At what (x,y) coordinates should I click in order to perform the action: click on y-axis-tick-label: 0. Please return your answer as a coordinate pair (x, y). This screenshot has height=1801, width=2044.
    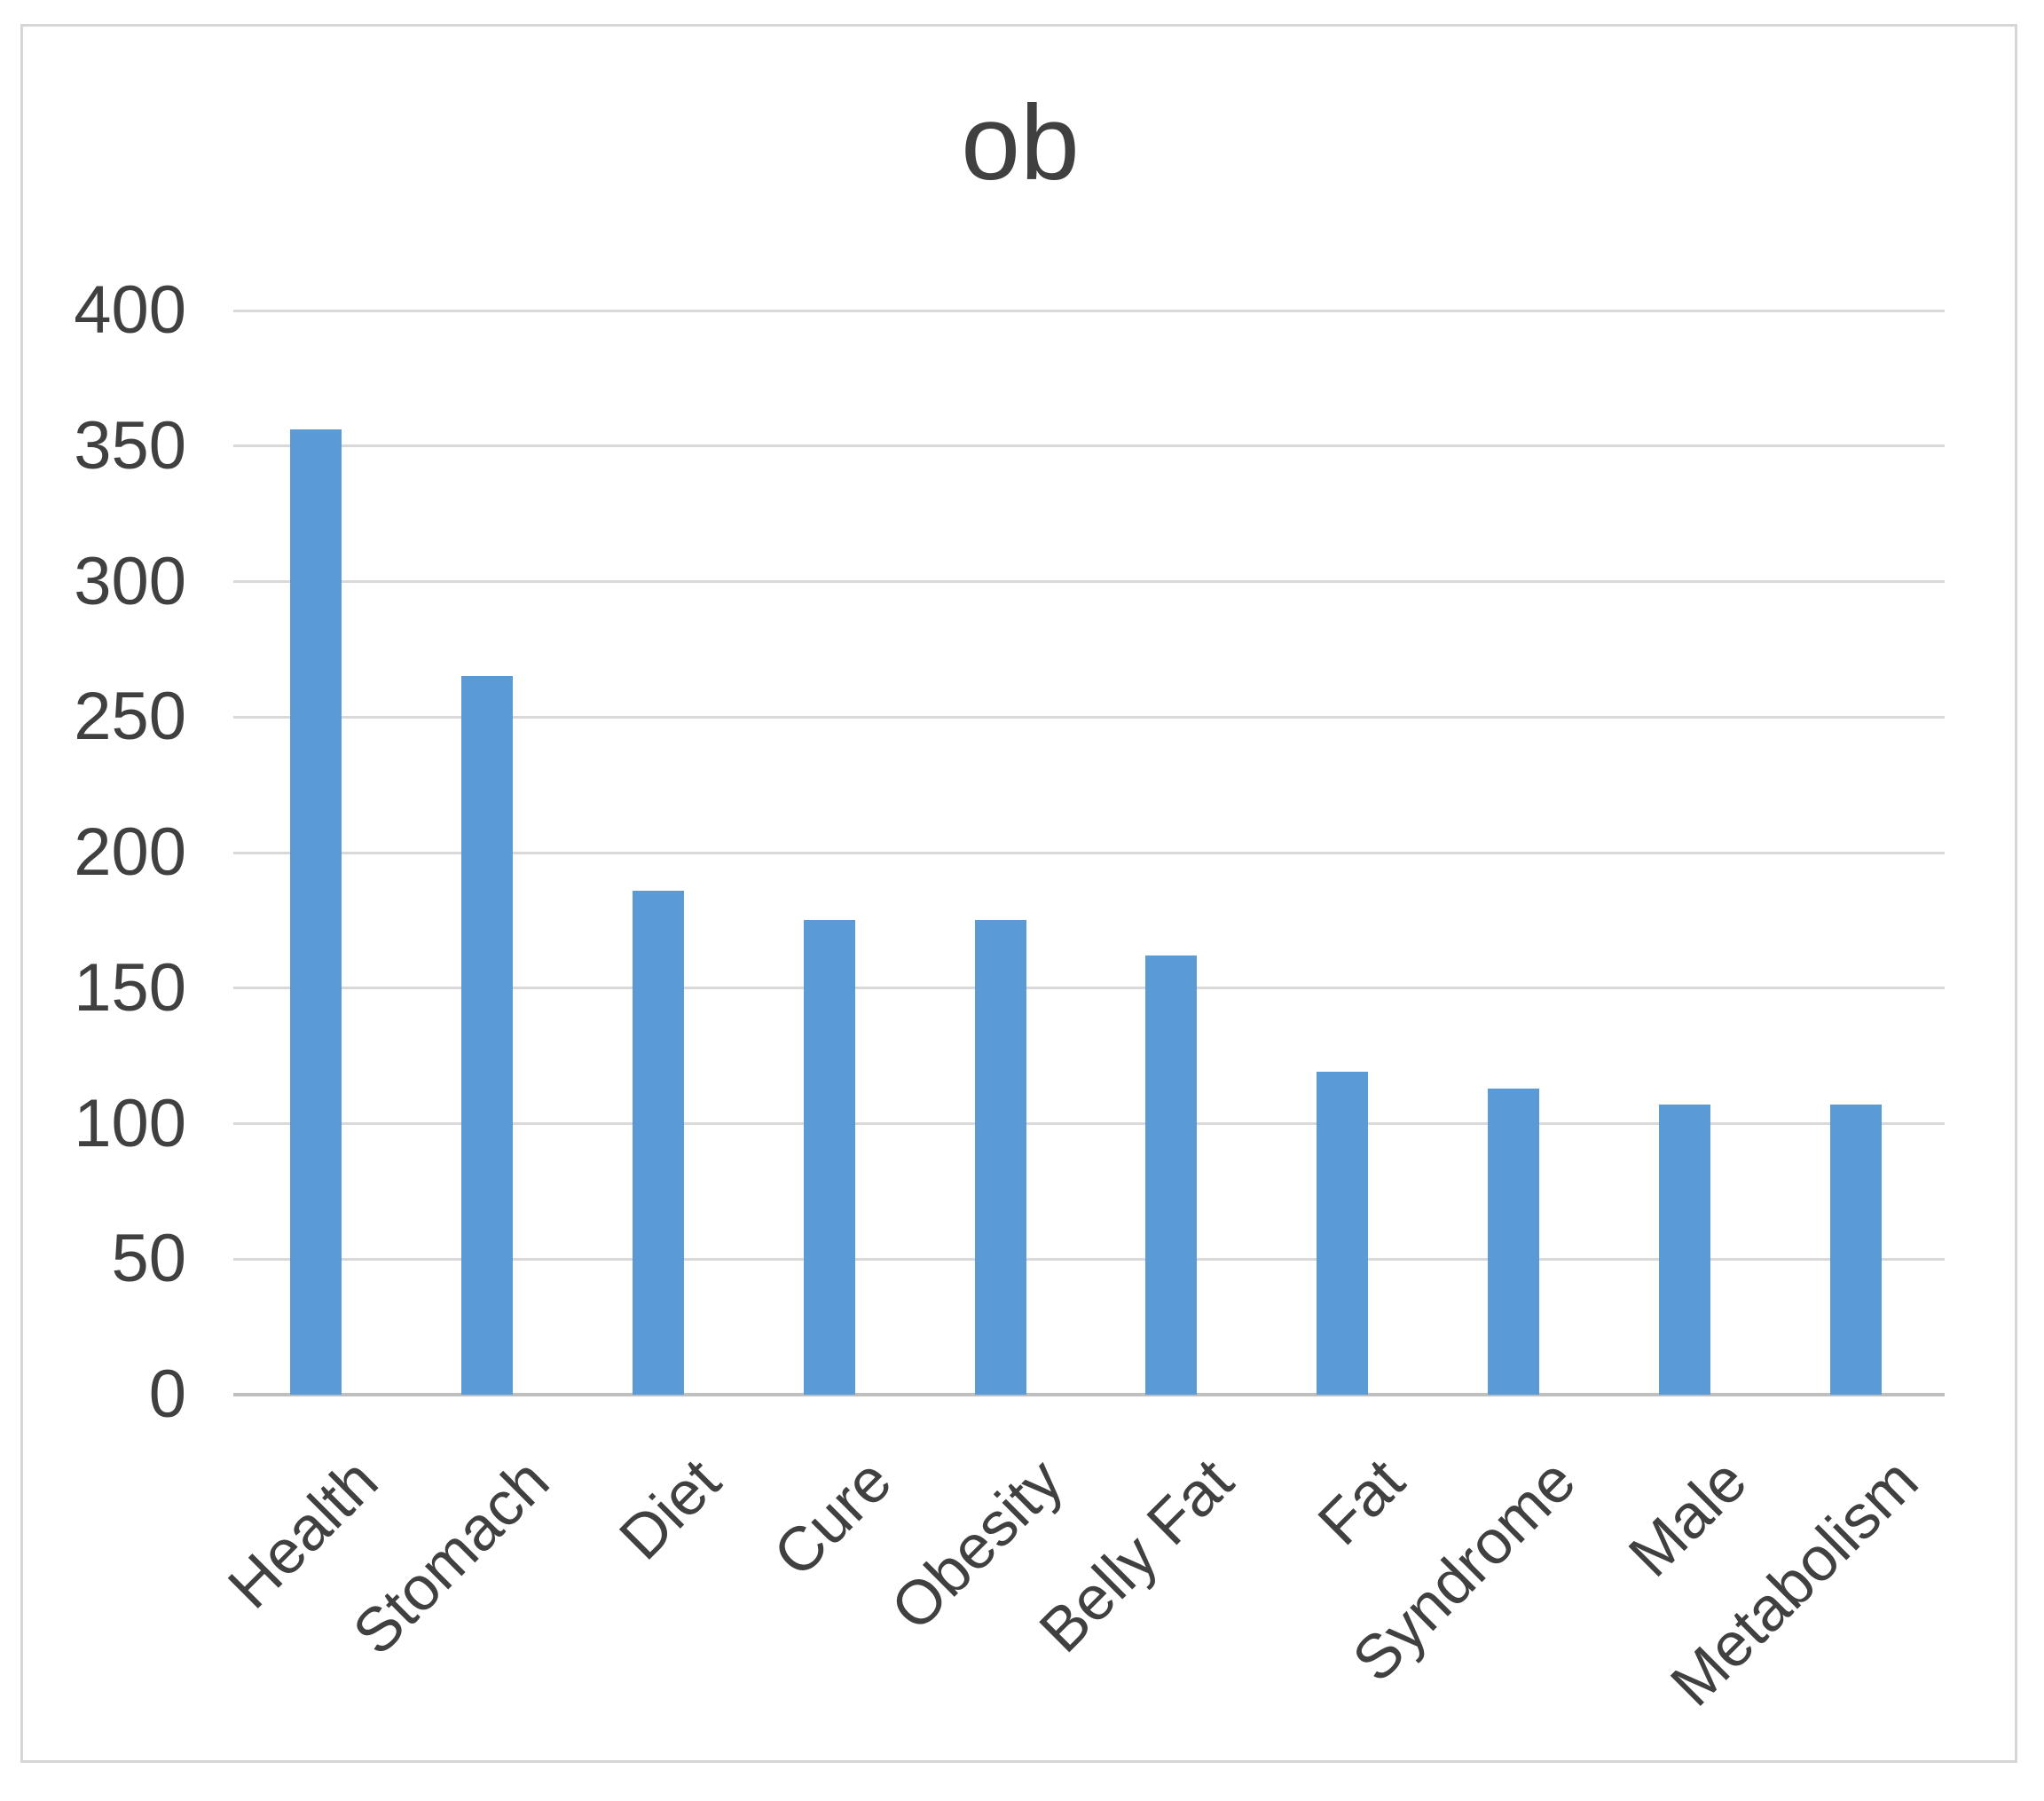
    Looking at the image, I should click on (167, 1395).